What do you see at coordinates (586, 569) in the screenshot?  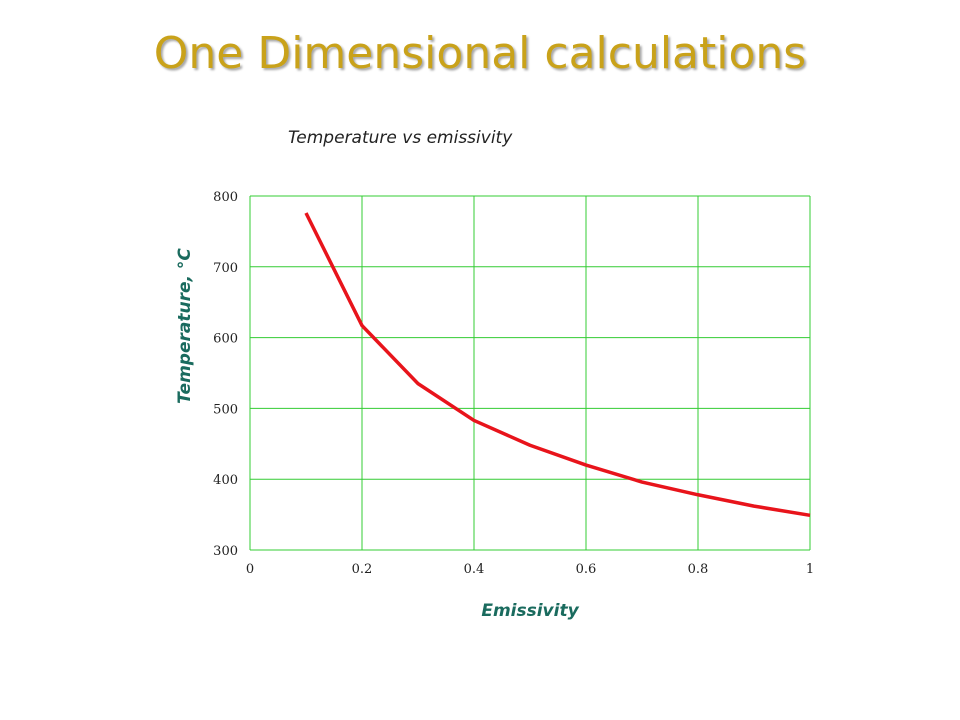 I see `x-tick-label: 0.6` at bounding box center [586, 569].